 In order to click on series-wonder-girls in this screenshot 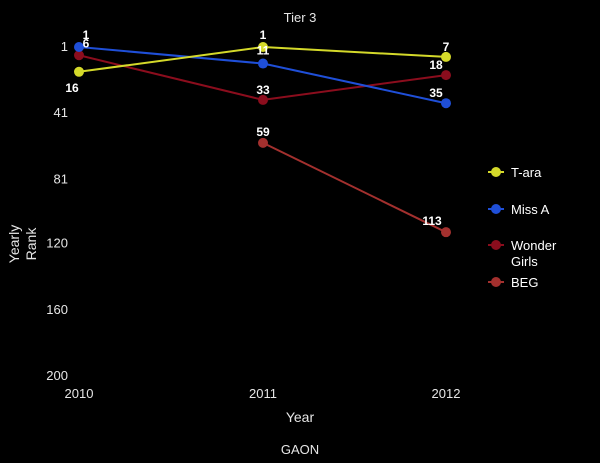, I will do `click(262, 77)`.